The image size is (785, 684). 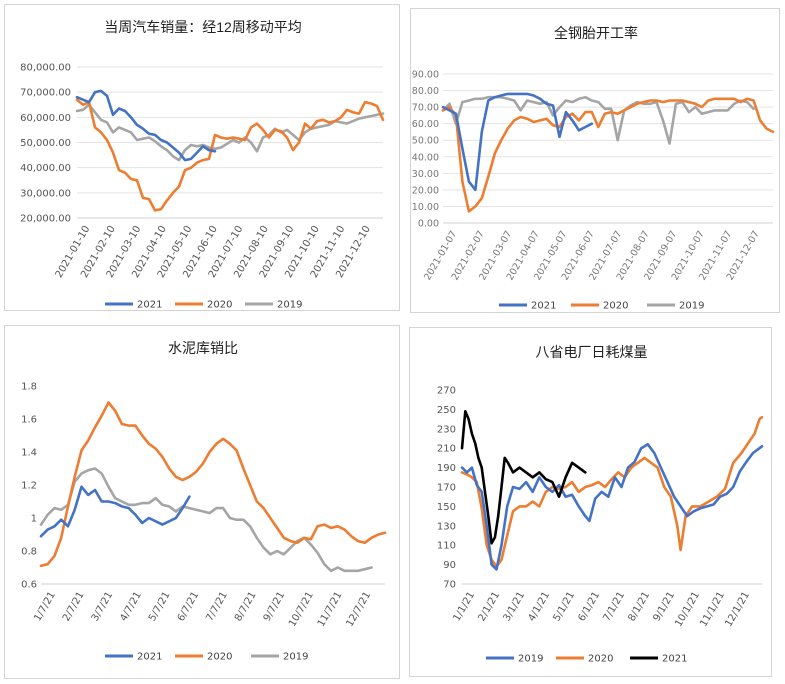 I want to click on y-tick-label: 30.00, so click(x=425, y=174).